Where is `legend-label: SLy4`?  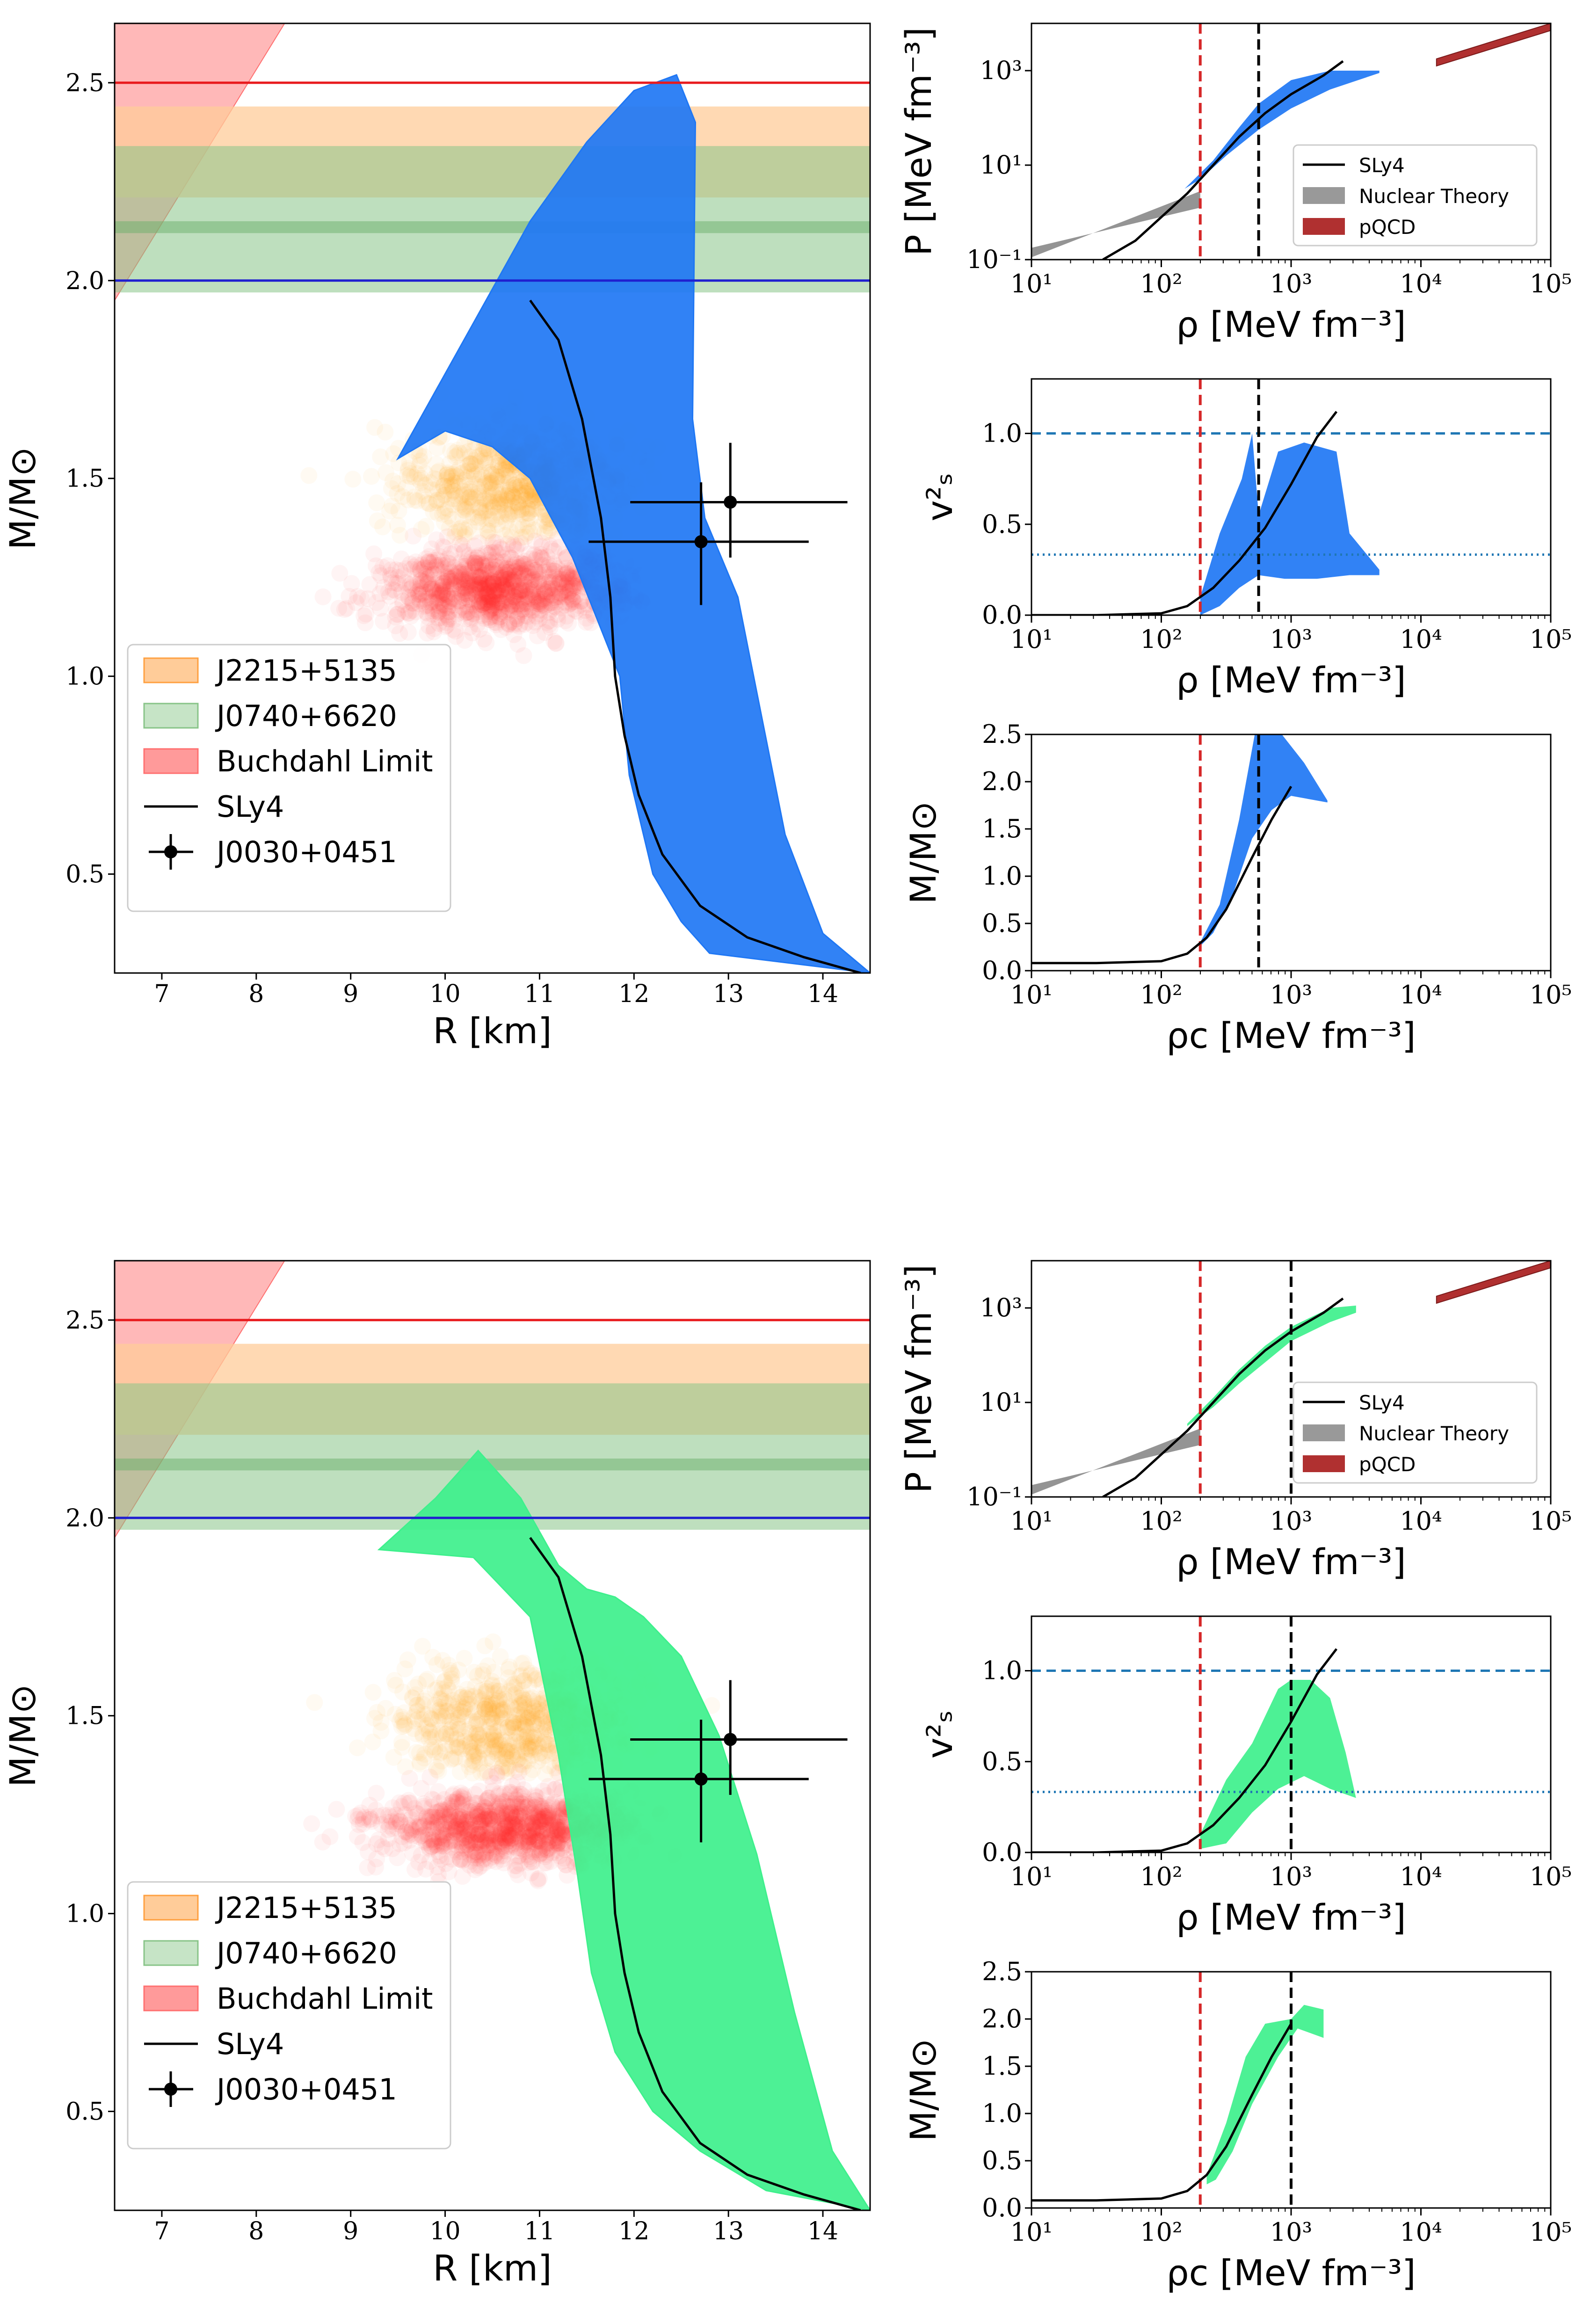 legend-label: SLy4 is located at coordinates (1382, 1402).